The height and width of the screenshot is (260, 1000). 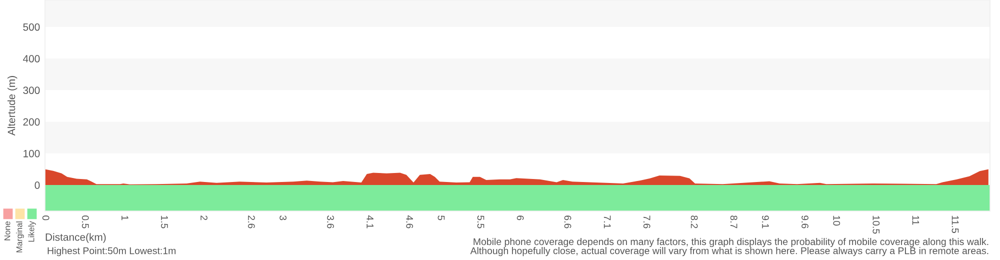 I want to click on x-tick-label: 1, so click(x=125, y=218).